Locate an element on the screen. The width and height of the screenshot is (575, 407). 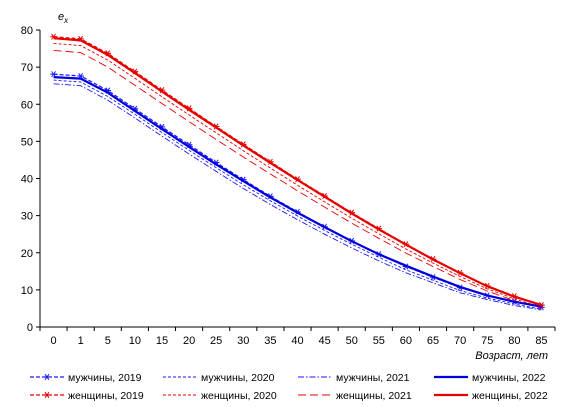
legend-item: женщины, 2020 is located at coordinates (220, 396).